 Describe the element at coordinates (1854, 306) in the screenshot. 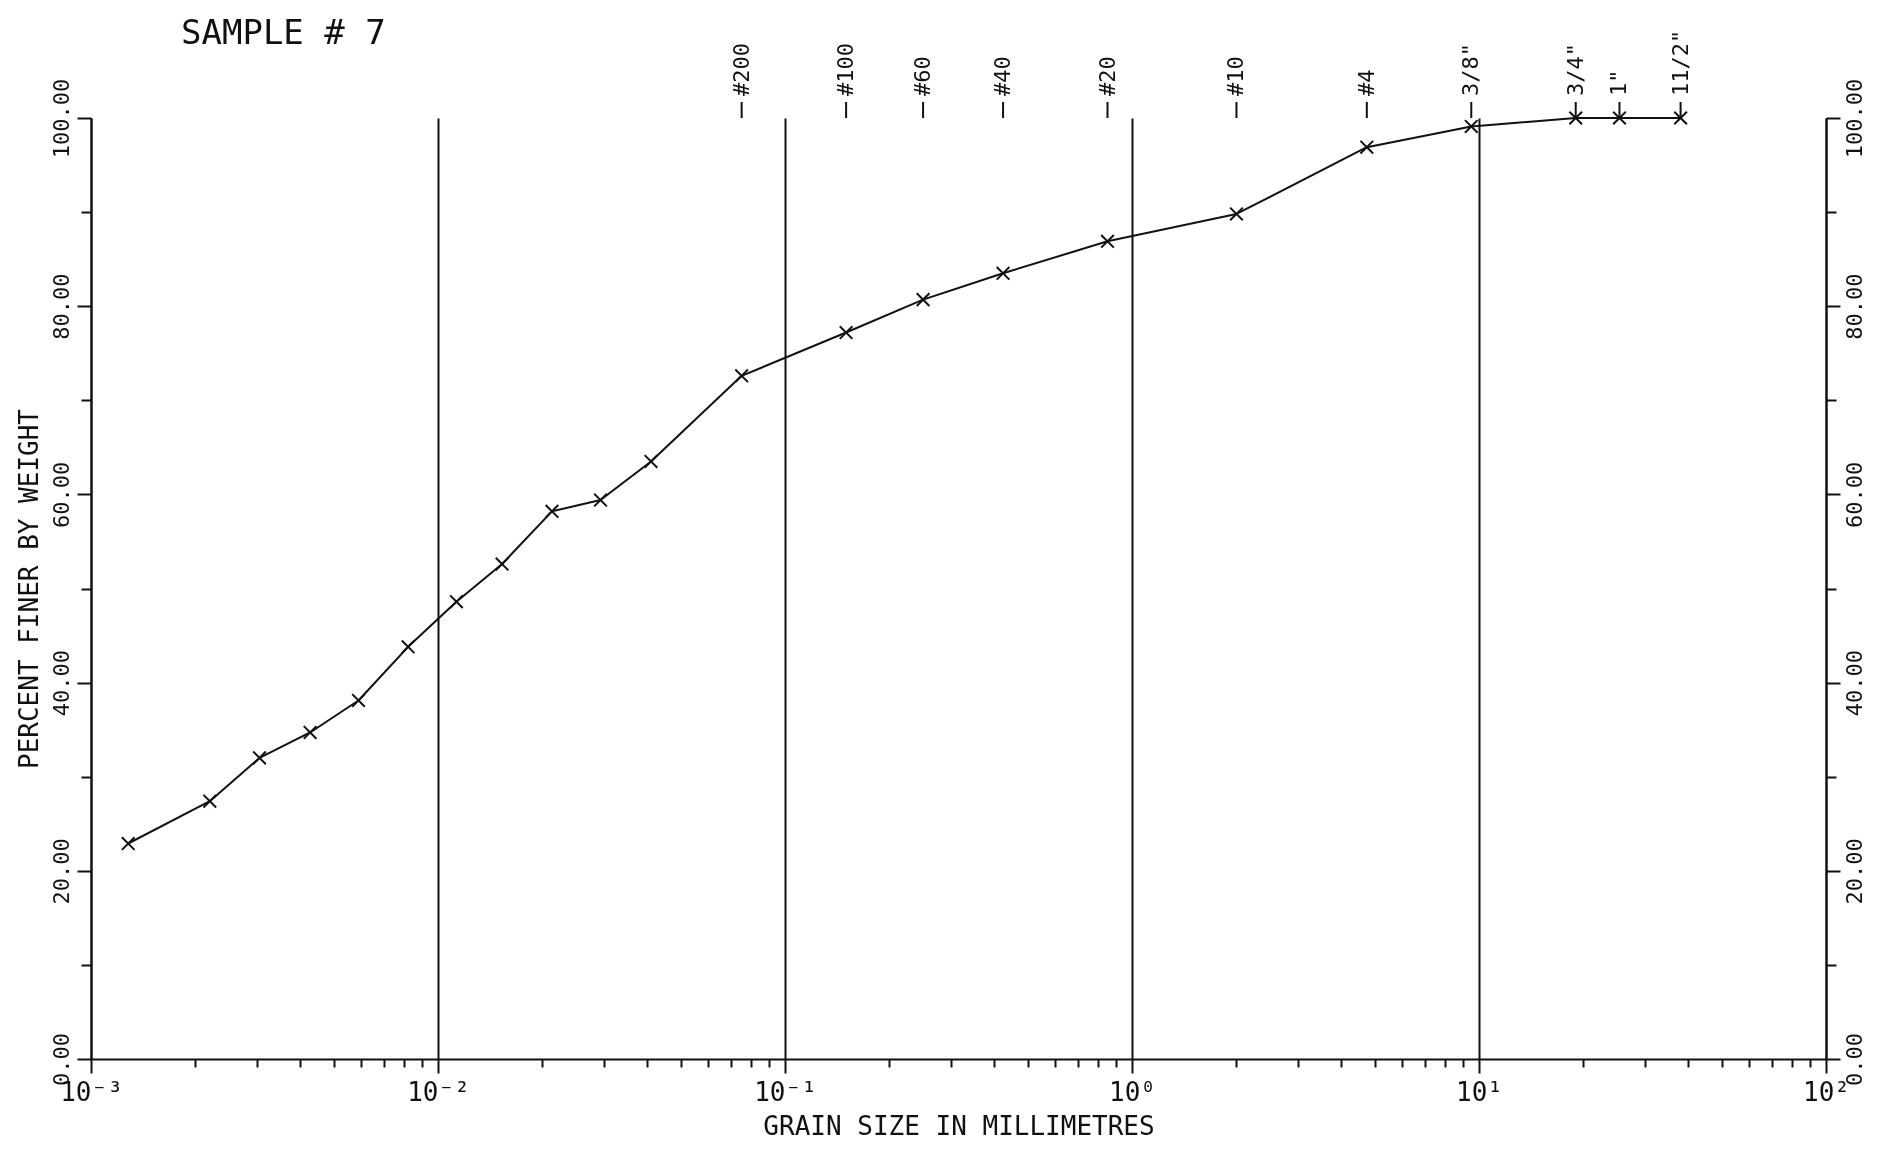

I see `y2-tick-label: 80.00` at that location.